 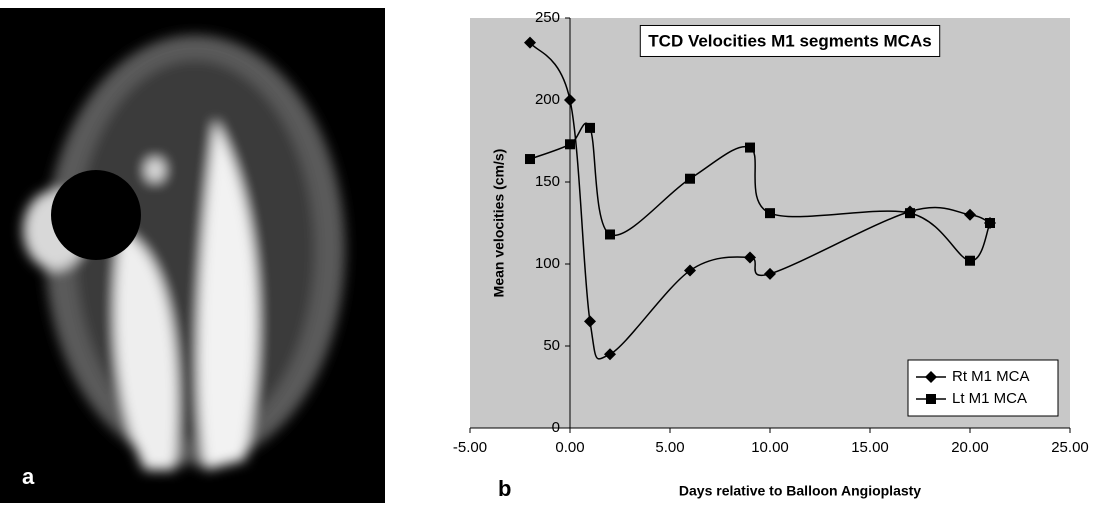 I want to click on y-tick-label: 200, so click(x=547, y=99).